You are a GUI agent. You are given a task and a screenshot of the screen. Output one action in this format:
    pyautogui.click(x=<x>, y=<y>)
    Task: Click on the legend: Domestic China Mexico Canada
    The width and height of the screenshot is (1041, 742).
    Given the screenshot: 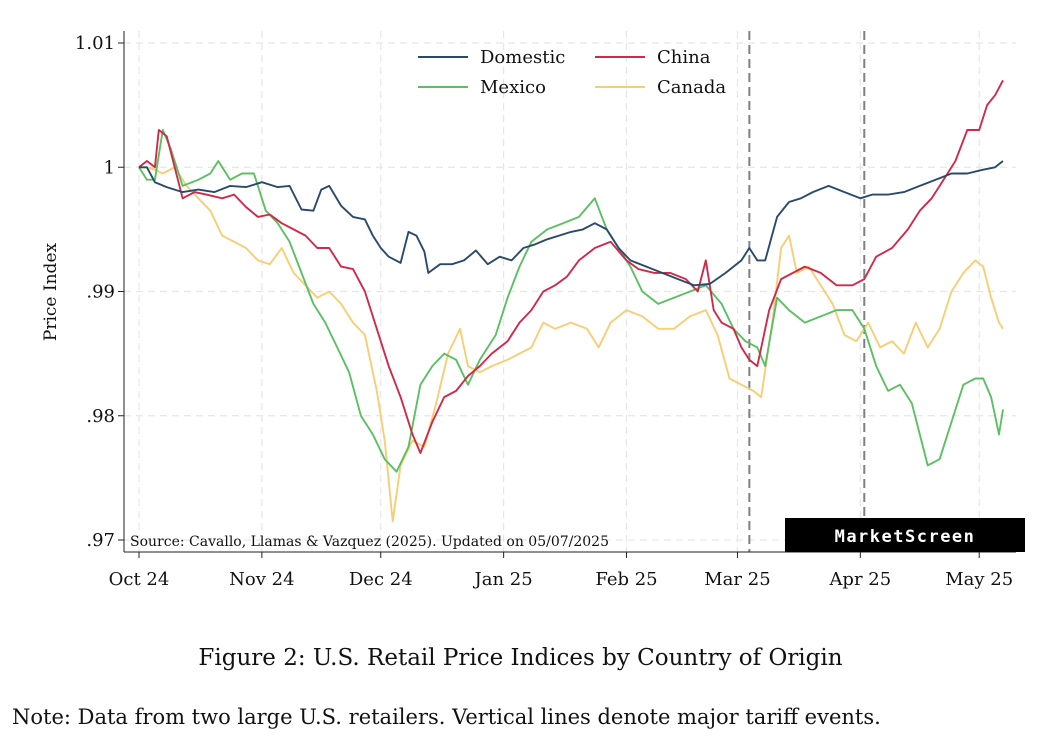 What is the action you would take?
    pyautogui.click(x=572, y=72)
    